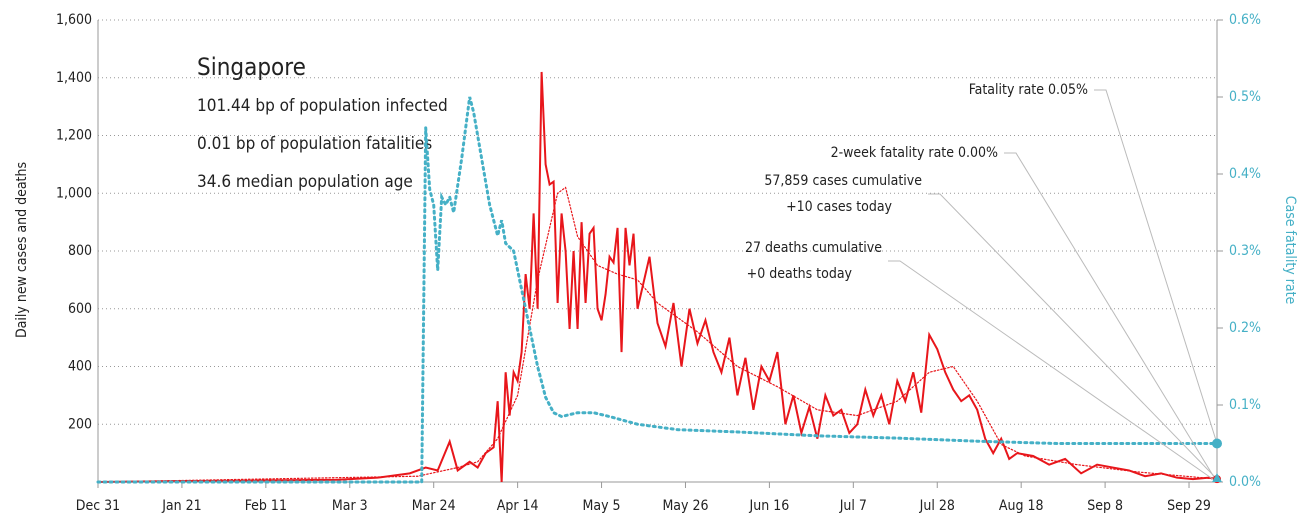 This screenshot has height=522, width=1314. I want to click on y2-axis-label: Case fatality rate, so click(1290, 250).